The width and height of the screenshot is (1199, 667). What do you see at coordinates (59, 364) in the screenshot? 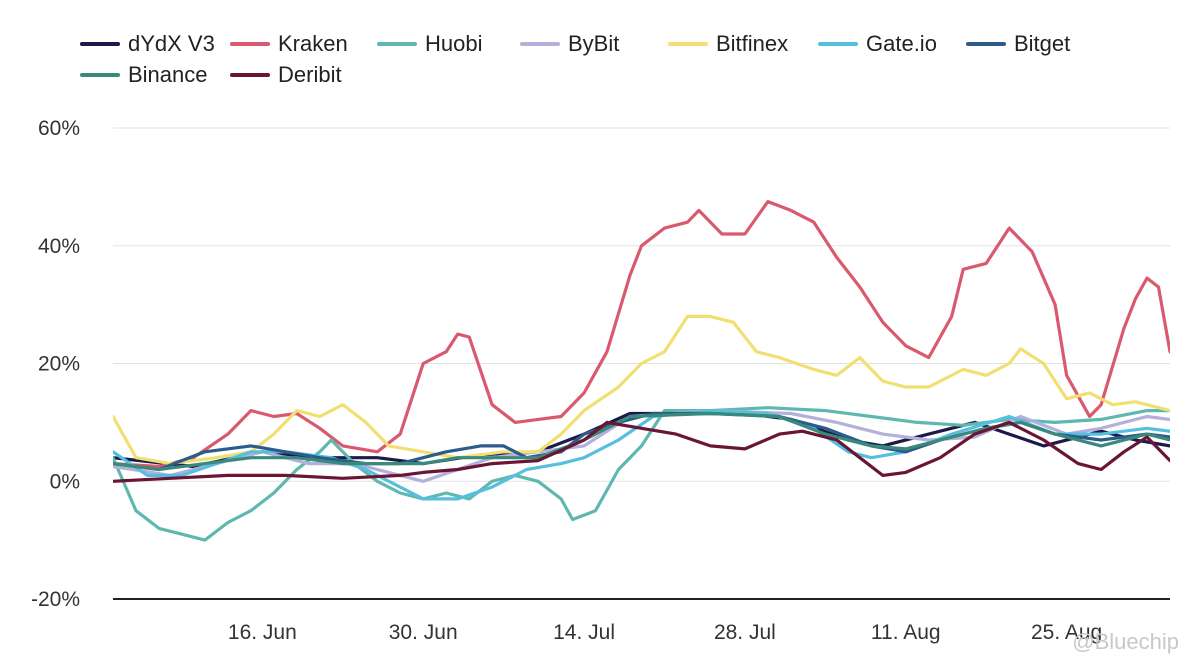
I see `y-tick-label: 20%` at bounding box center [59, 364].